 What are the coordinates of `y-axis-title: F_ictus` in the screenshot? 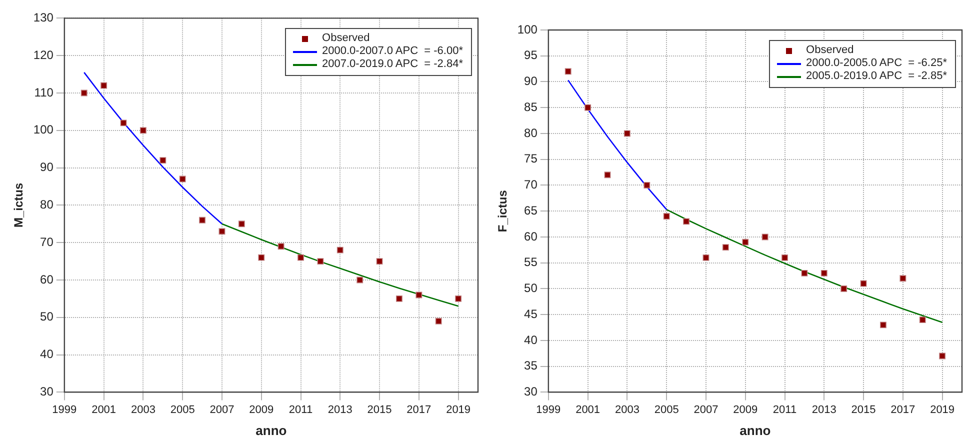 It's located at (503, 211).